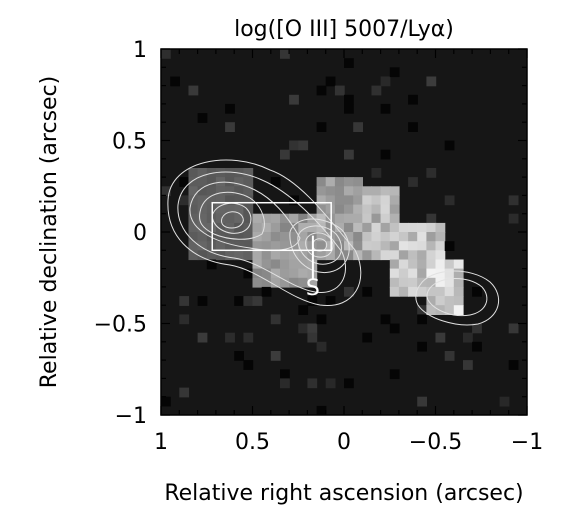 Image resolution: width=581 pixels, height=526 pixels. Describe the element at coordinates (131, 416) in the screenshot. I see `y-tick-label: −1` at that location.